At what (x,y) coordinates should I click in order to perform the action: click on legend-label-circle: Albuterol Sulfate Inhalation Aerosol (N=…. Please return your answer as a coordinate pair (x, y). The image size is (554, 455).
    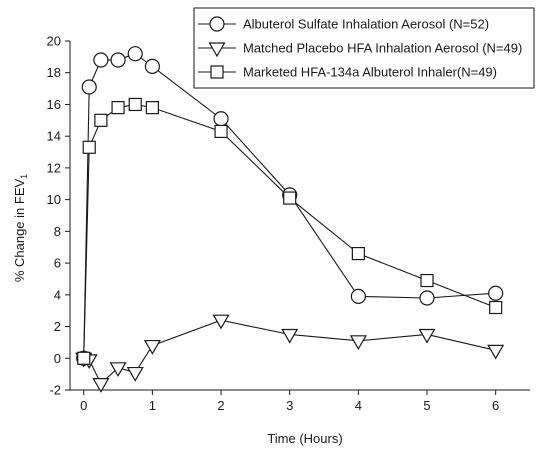
    Looking at the image, I should click on (366, 24).